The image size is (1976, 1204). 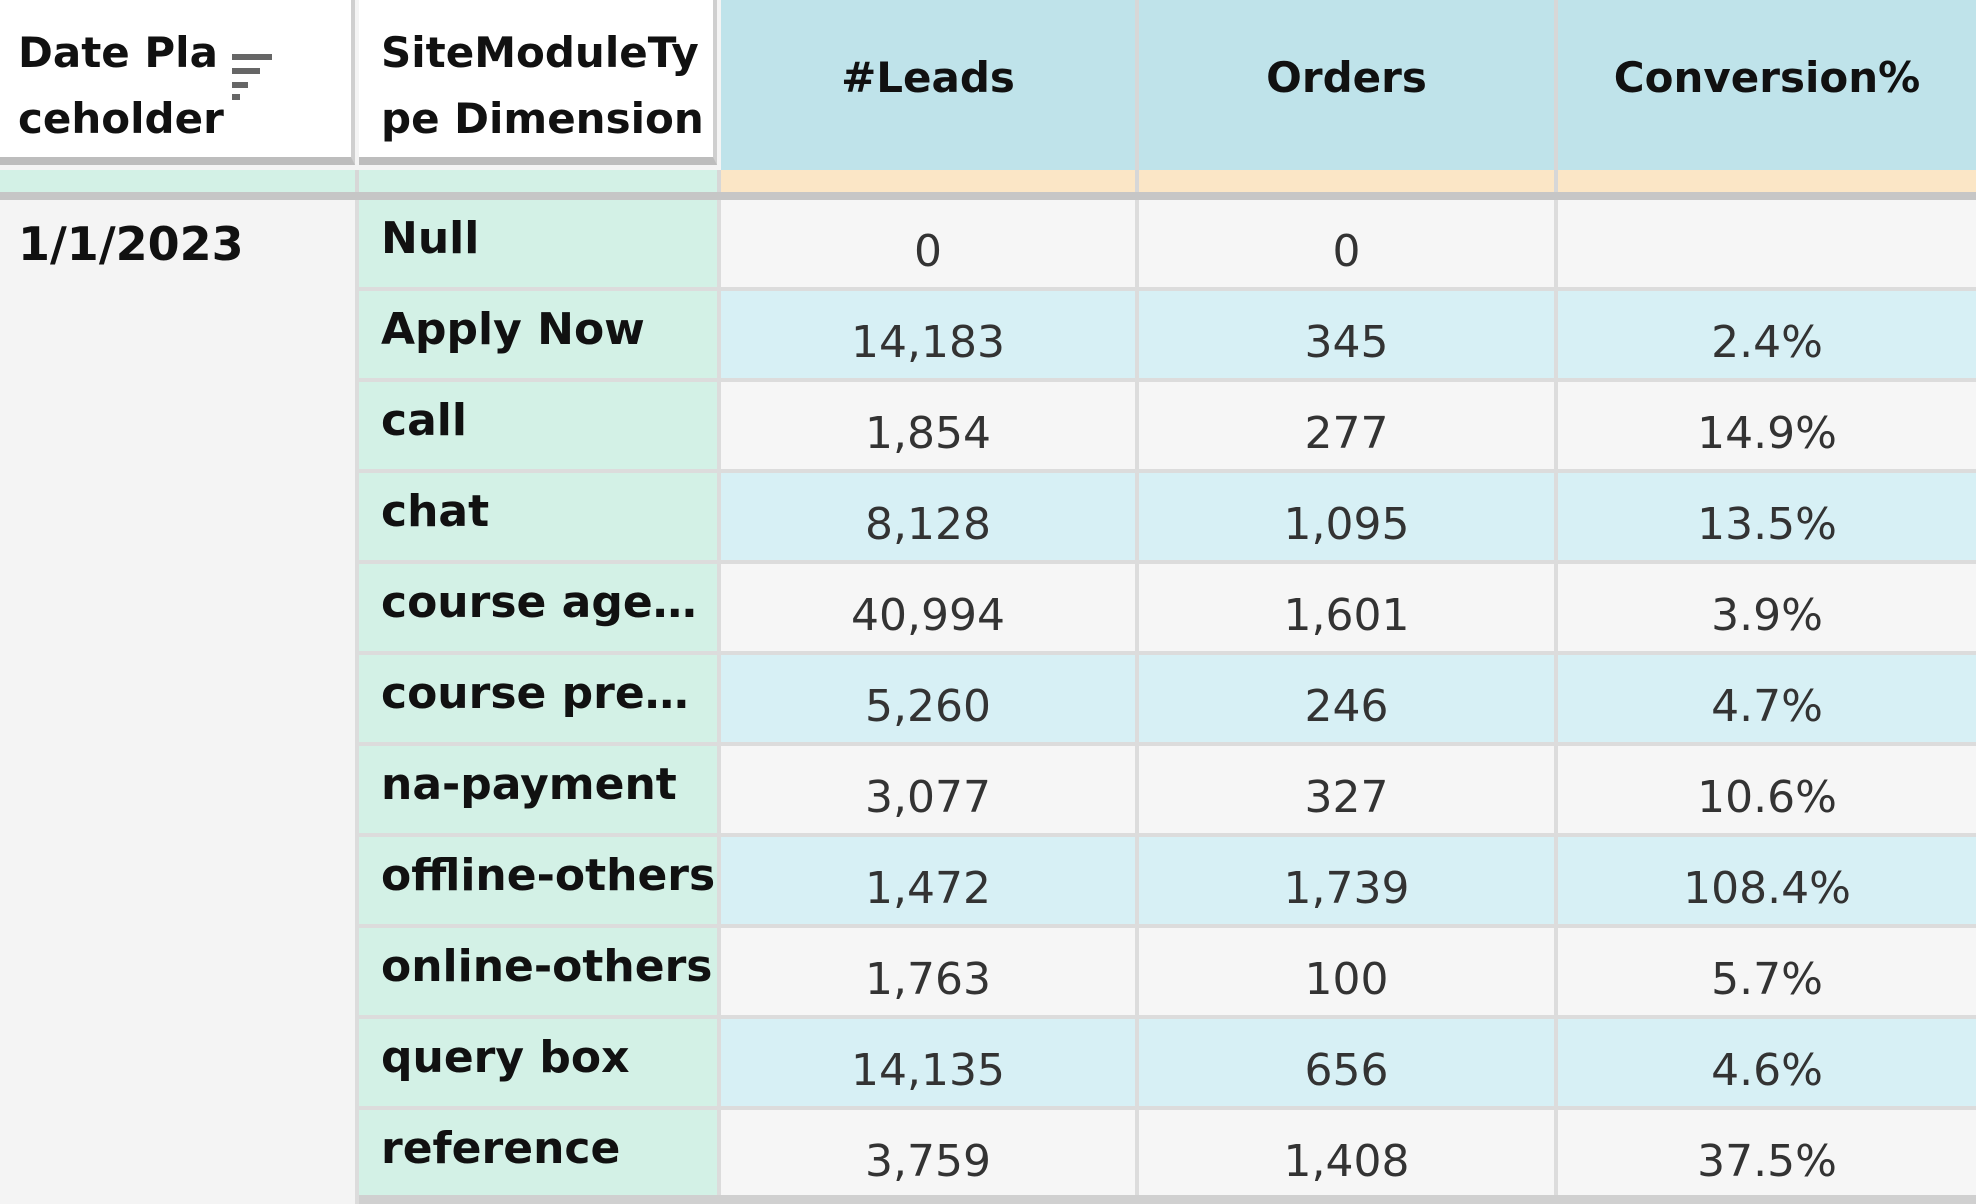 I want to click on conversion-cell: 2.4%, so click(x=1767, y=336).